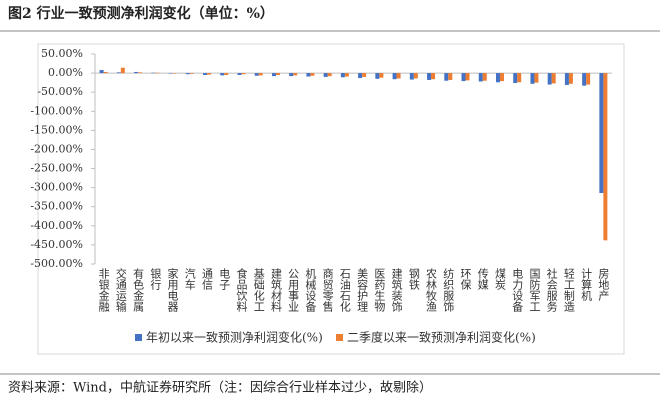 The width and height of the screenshot is (660, 409). What do you see at coordinates (138, 290) in the screenshot?
I see `x-tick-label: 有色金属` at bounding box center [138, 290].